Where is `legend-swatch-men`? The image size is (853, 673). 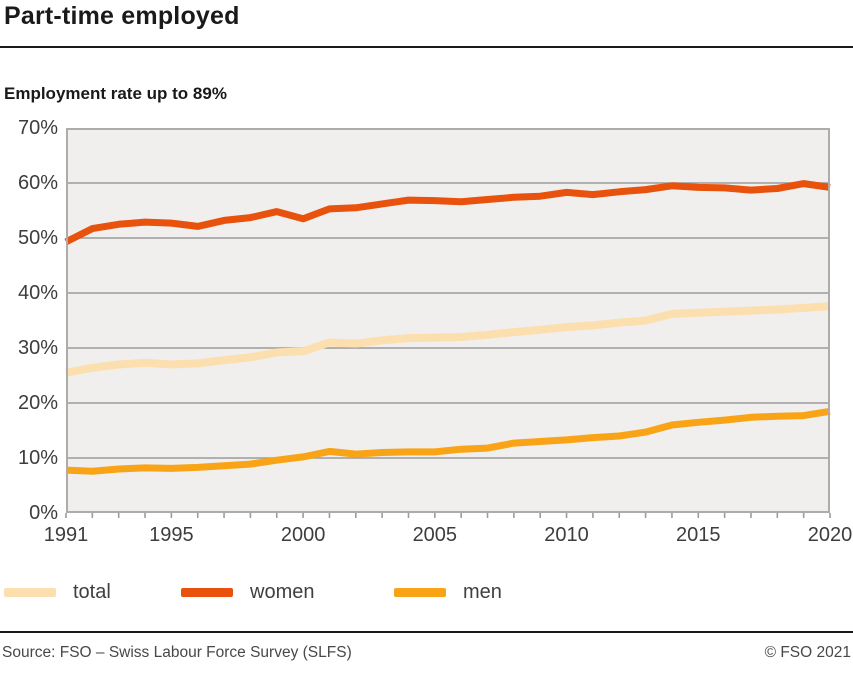 legend-swatch-men is located at coordinates (420, 592).